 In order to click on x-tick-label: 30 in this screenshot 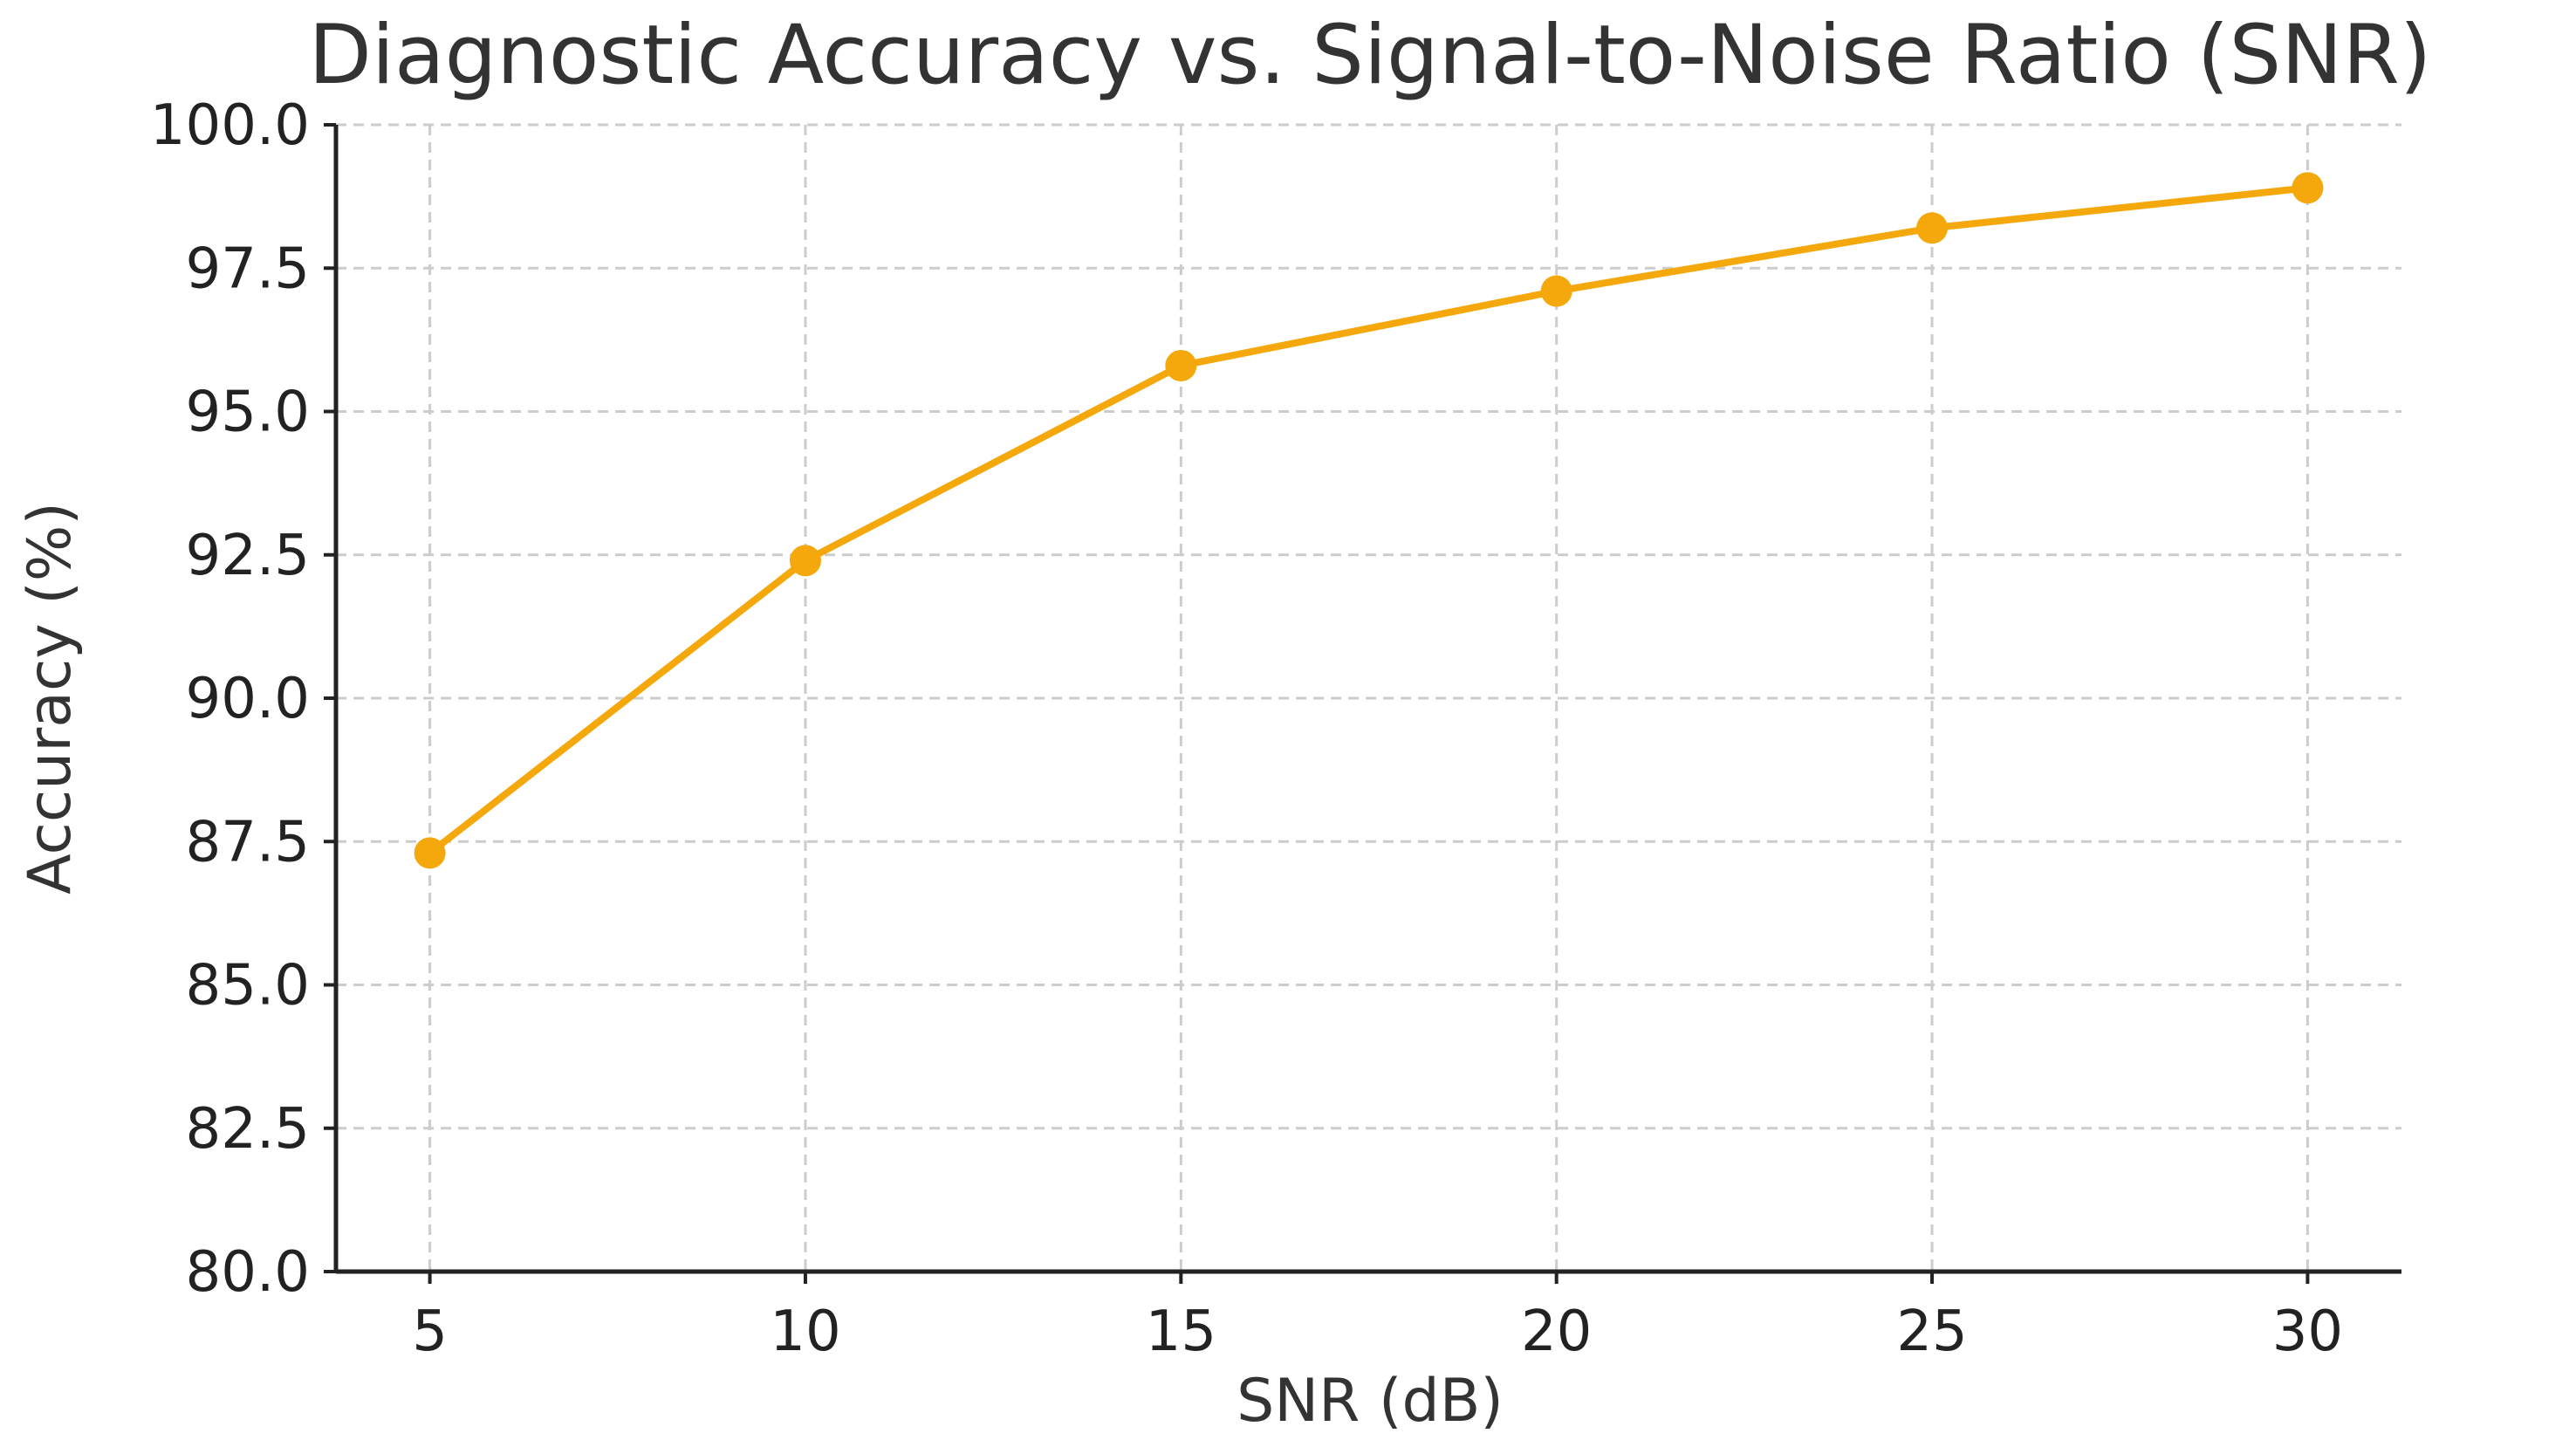, I will do `click(2308, 1332)`.